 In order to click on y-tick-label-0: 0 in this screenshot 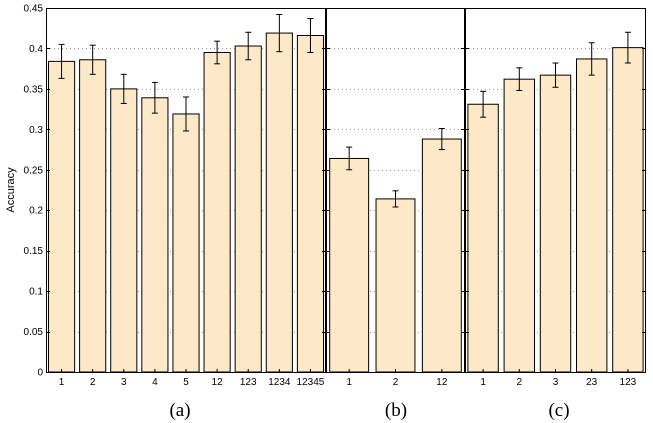, I will do `click(40, 373)`.